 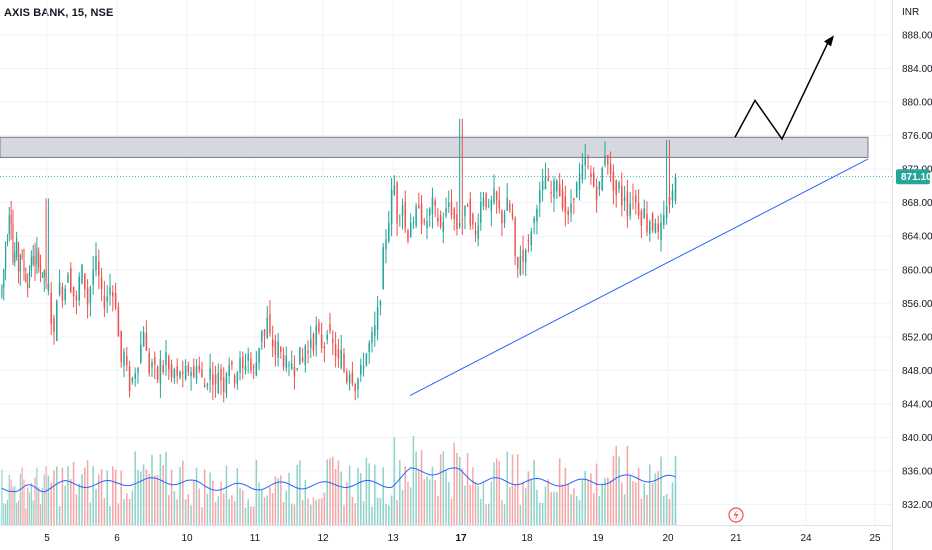 What do you see at coordinates (736, 515) in the screenshot?
I see `tradingview-bolt-icon` at bounding box center [736, 515].